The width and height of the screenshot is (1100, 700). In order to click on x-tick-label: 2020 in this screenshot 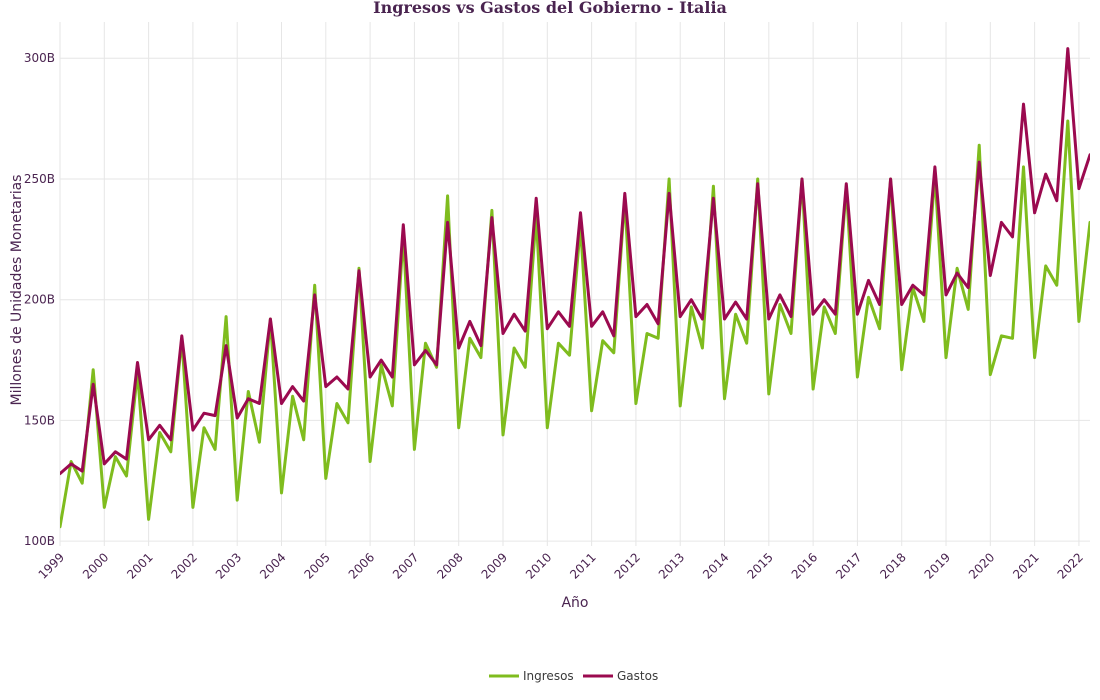, I will do `click(981, 565)`.